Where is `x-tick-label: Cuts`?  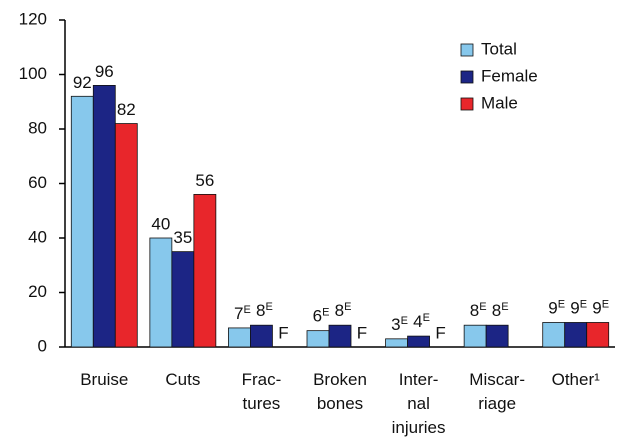
x-tick-label: Cuts is located at coordinates (182, 379).